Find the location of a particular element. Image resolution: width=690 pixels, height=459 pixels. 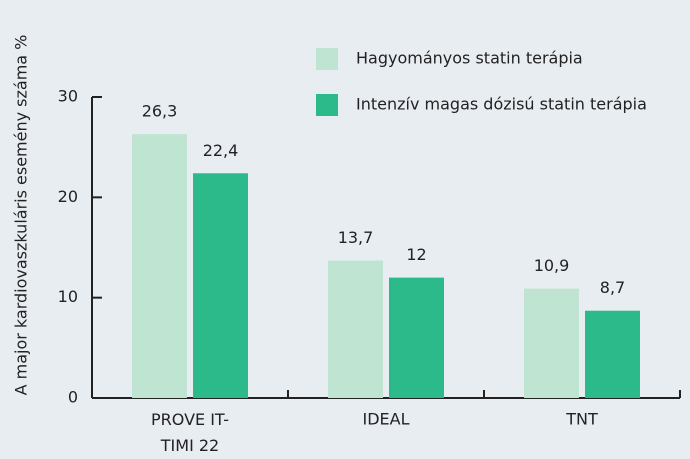

y-tick-label: 10 is located at coordinates (68, 296).